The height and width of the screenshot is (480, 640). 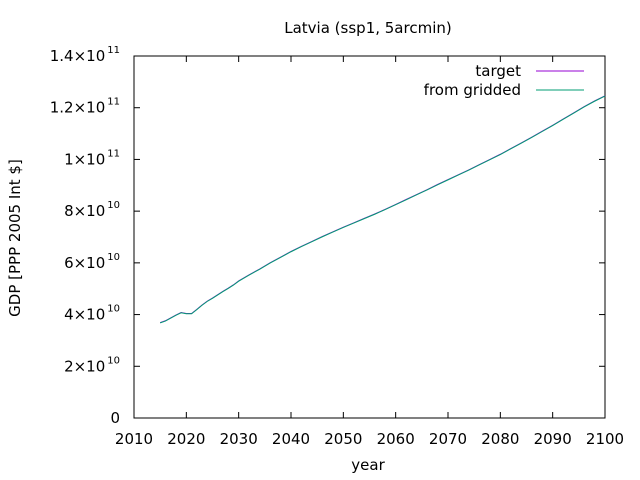 What do you see at coordinates (115, 418) in the screenshot?
I see `y-tick-label: 0` at bounding box center [115, 418].